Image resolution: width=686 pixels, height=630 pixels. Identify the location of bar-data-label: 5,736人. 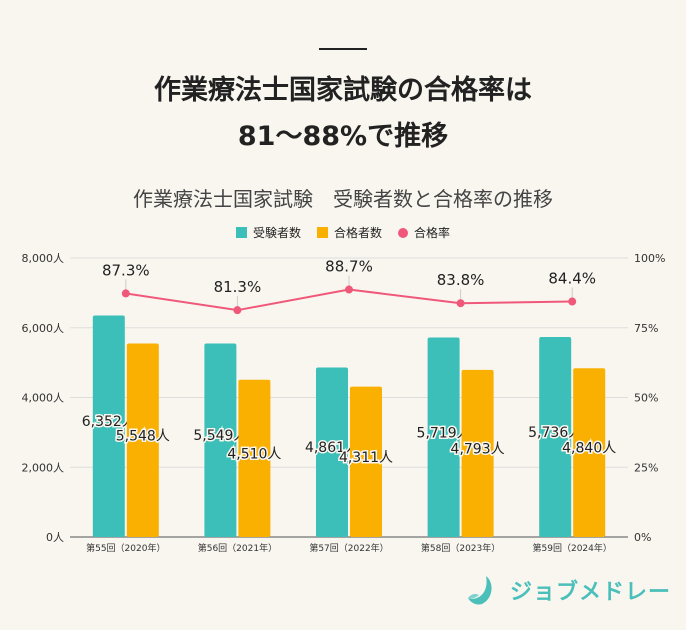
(555, 433).